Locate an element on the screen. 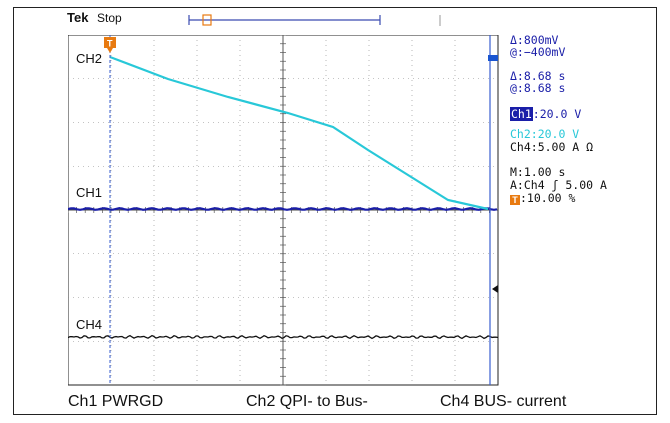  caption-ch4: Ch4 BUS- current is located at coordinates (503, 401).